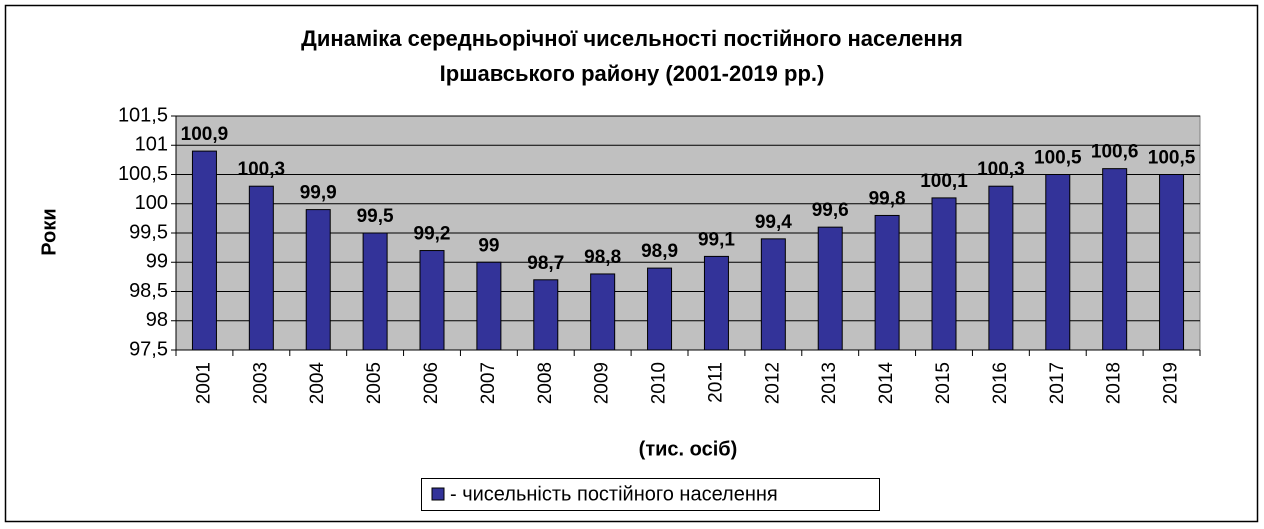 The width and height of the screenshot is (1264, 529). I want to click on legend-marker, so click(438, 494).